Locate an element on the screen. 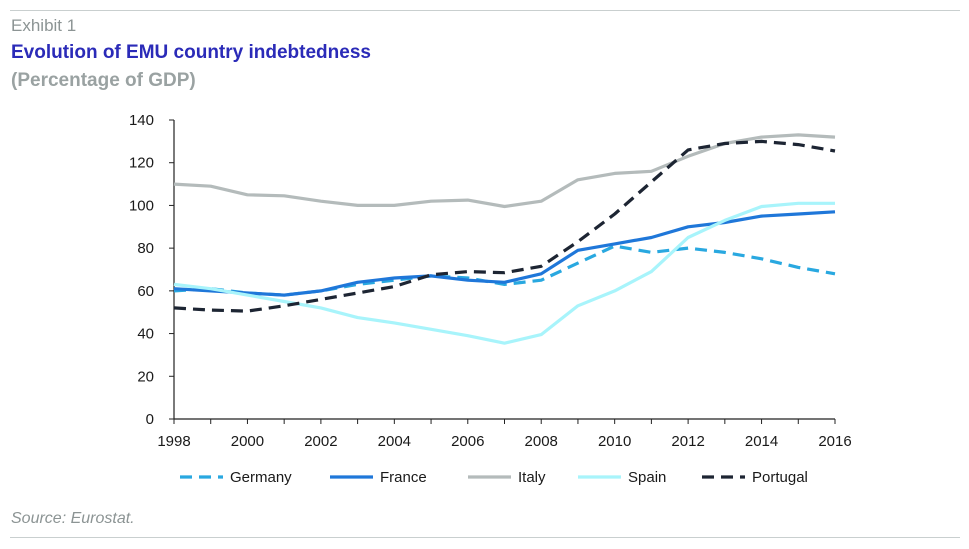 The width and height of the screenshot is (969, 549). x-tick-label: 2016 is located at coordinates (834, 441).